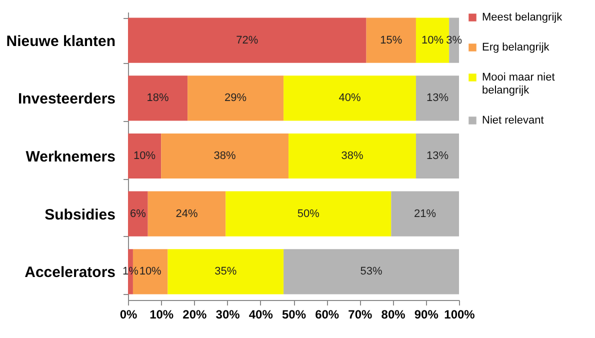  I want to click on data-label: 6%, so click(138, 214).